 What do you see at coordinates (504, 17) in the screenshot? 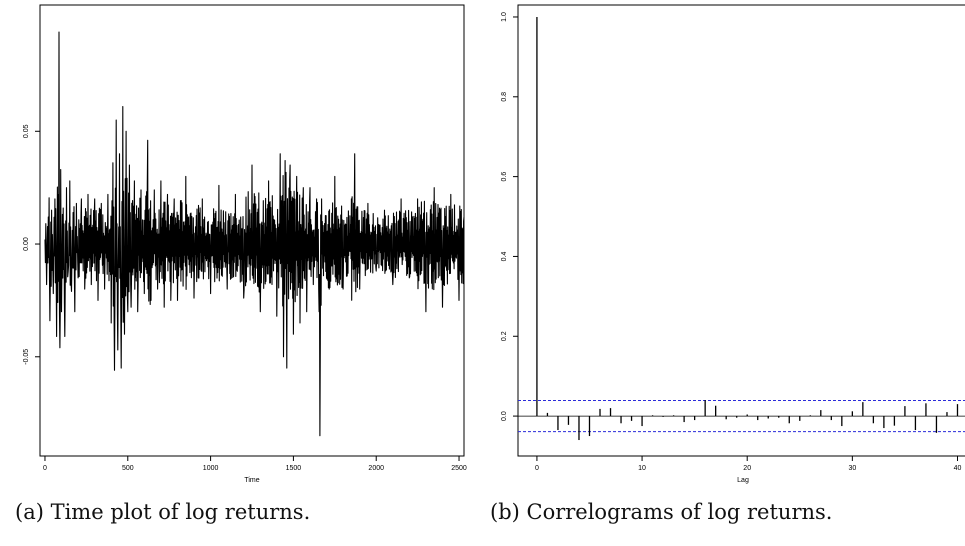
I see `y-tick-label: 1.0` at bounding box center [504, 17].